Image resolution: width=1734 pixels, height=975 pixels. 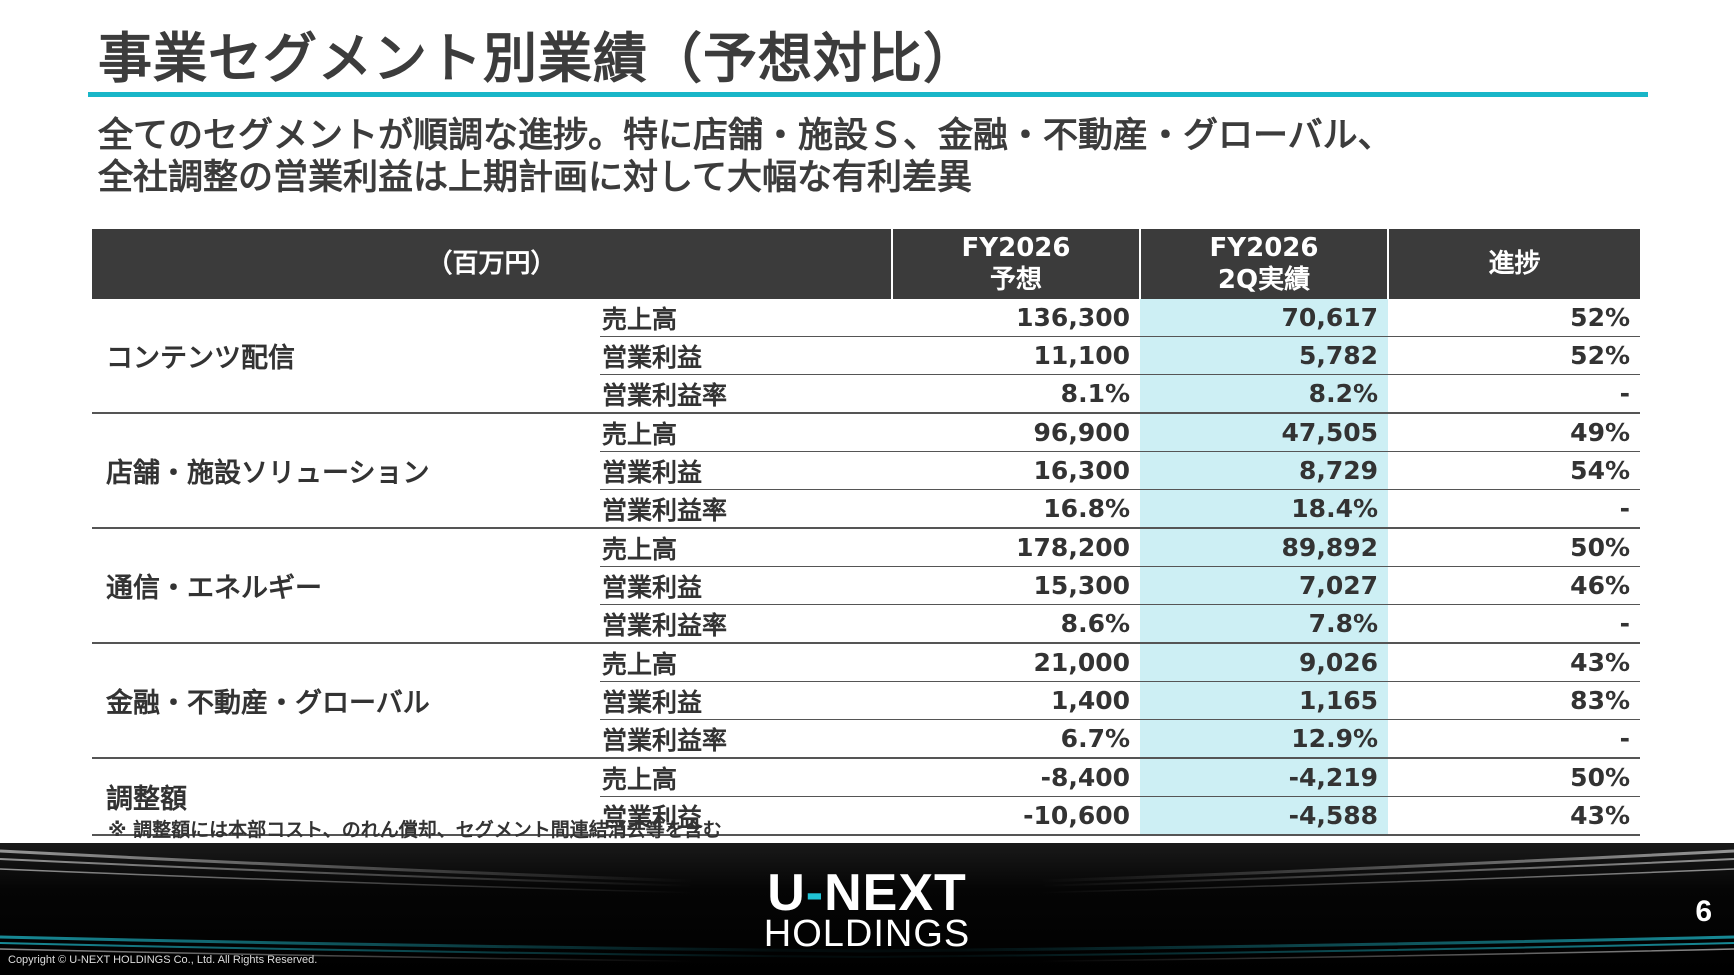 What do you see at coordinates (1016, 585) in the screenshot?
I see `forecast-value: 15,300` at bounding box center [1016, 585].